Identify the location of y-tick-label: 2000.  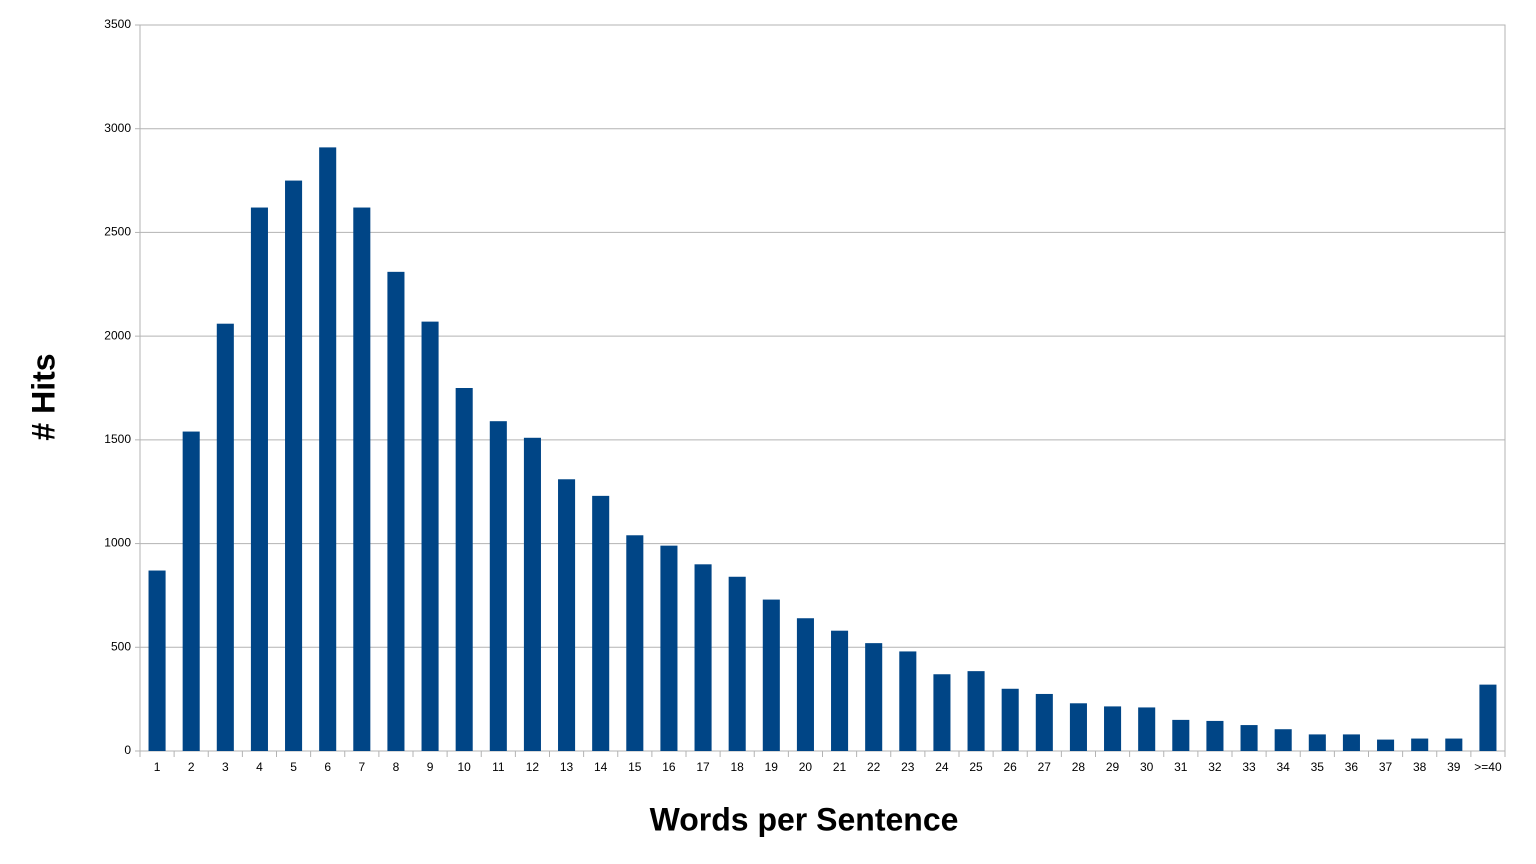
(117, 335).